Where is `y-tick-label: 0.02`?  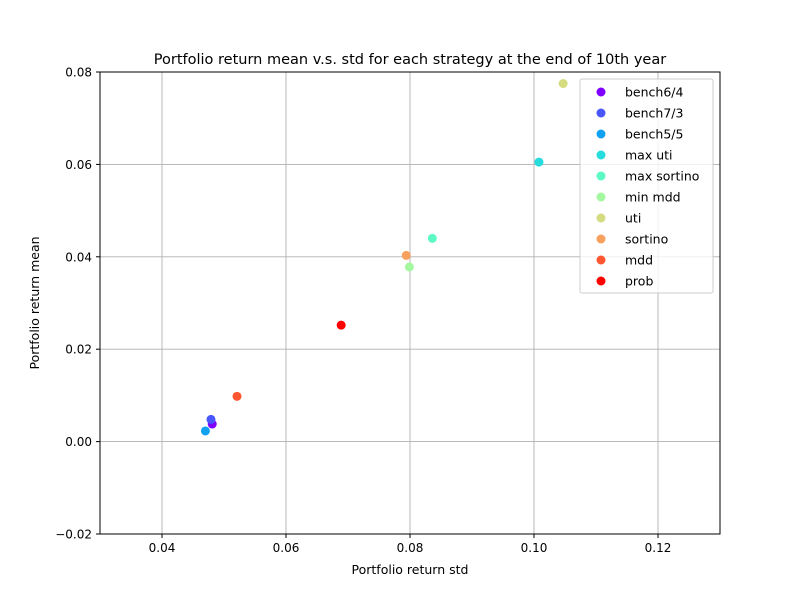
y-tick-label: 0.02 is located at coordinates (78, 350).